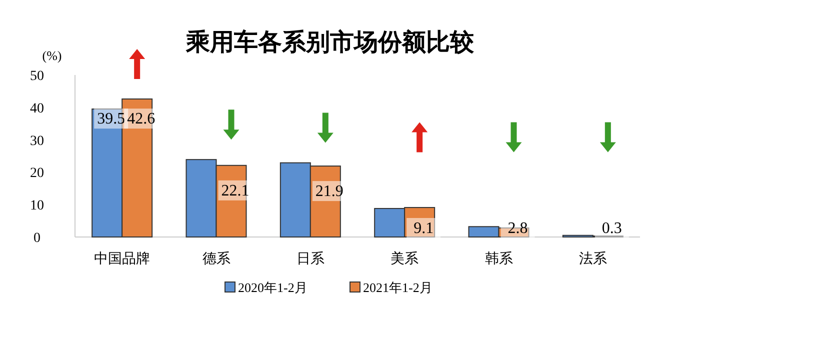 The image size is (824, 349). I want to click on data-label: 21.9, so click(329, 191).